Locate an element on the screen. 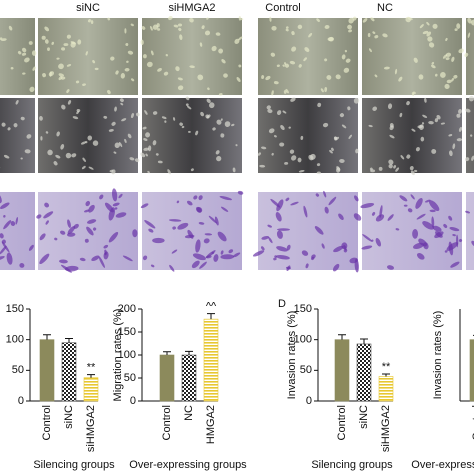 This screenshot has height=474, width=474. y-tick-label: 200 is located at coordinates (127, 309).